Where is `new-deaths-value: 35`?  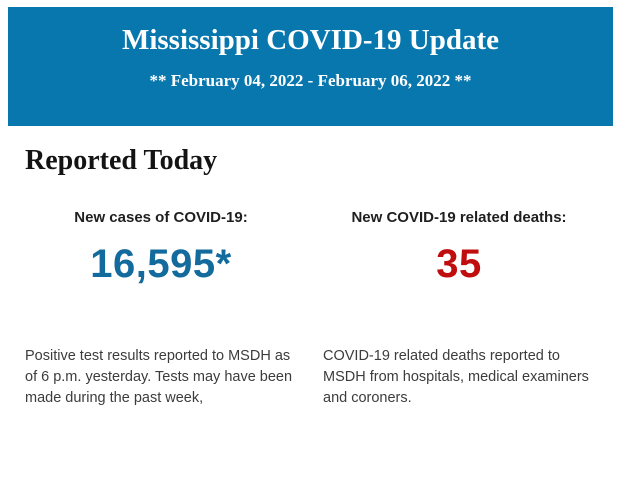 new-deaths-value: 35 is located at coordinates (459, 264).